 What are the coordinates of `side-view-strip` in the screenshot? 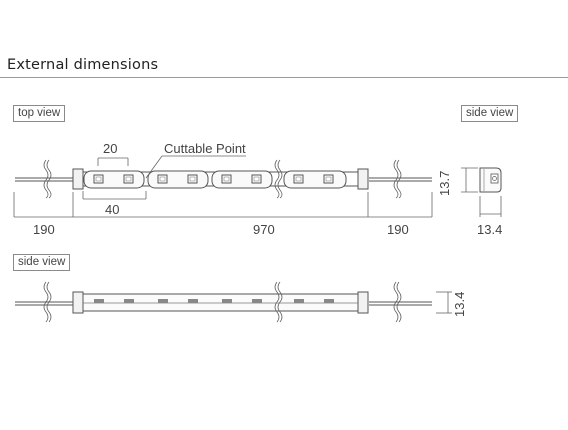 It's located at (223, 302).